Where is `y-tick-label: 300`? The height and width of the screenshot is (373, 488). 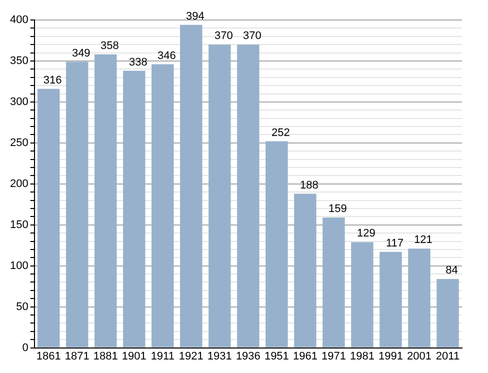
y-tick-label: 300 is located at coordinates (19, 102).